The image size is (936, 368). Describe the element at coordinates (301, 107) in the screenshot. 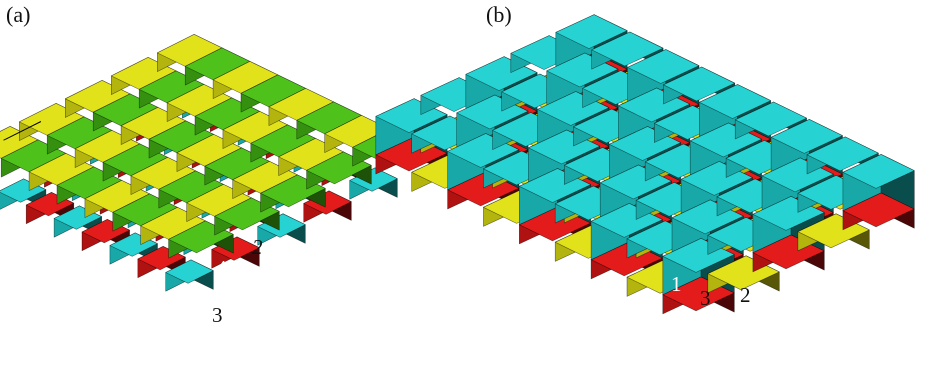

I see `yellow-block` at that location.